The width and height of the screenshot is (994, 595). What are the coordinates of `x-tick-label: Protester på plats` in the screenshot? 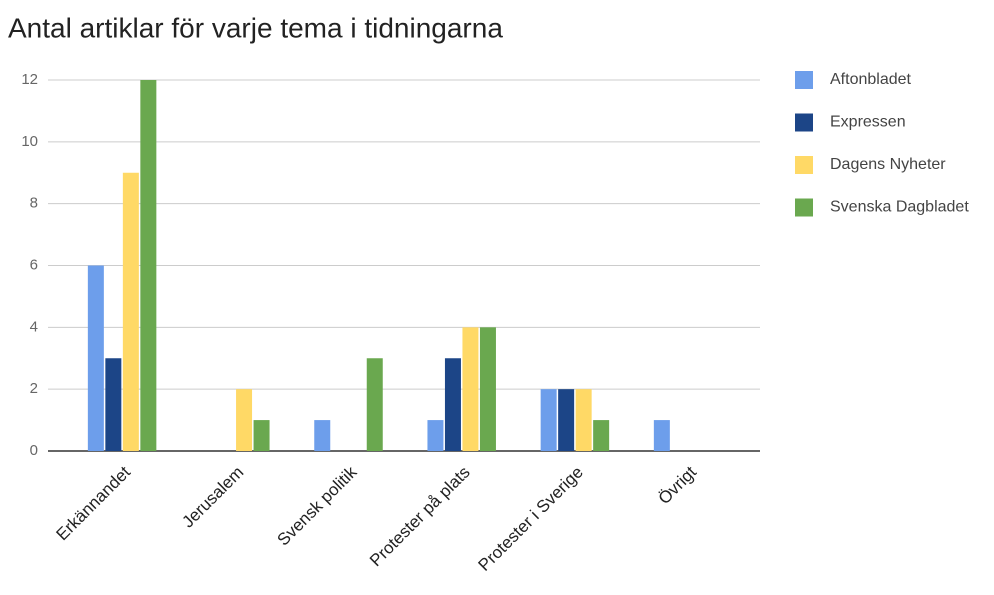 It's located at (420, 517).